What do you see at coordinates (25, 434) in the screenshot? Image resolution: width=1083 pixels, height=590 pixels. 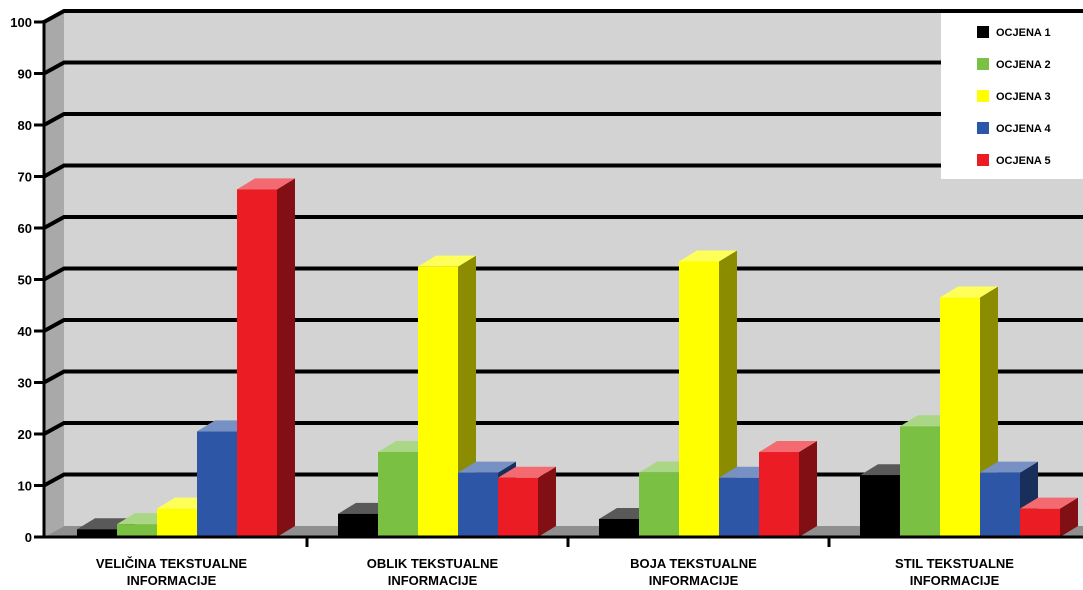 I see `y-tick-label: 20` at bounding box center [25, 434].